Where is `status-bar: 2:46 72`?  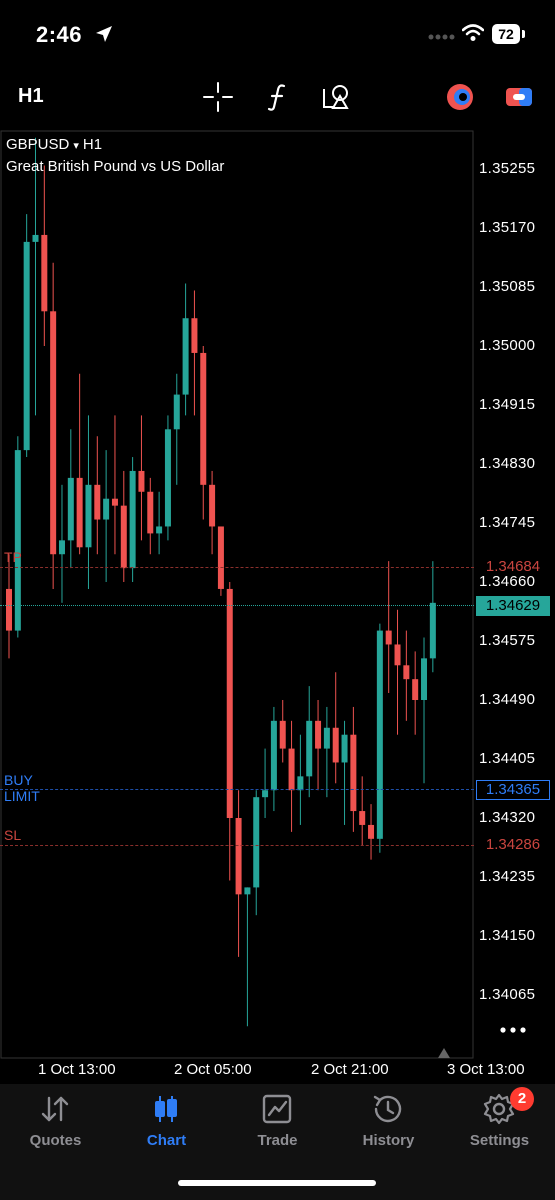 status-bar: 2:46 72 is located at coordinates (277, 35).